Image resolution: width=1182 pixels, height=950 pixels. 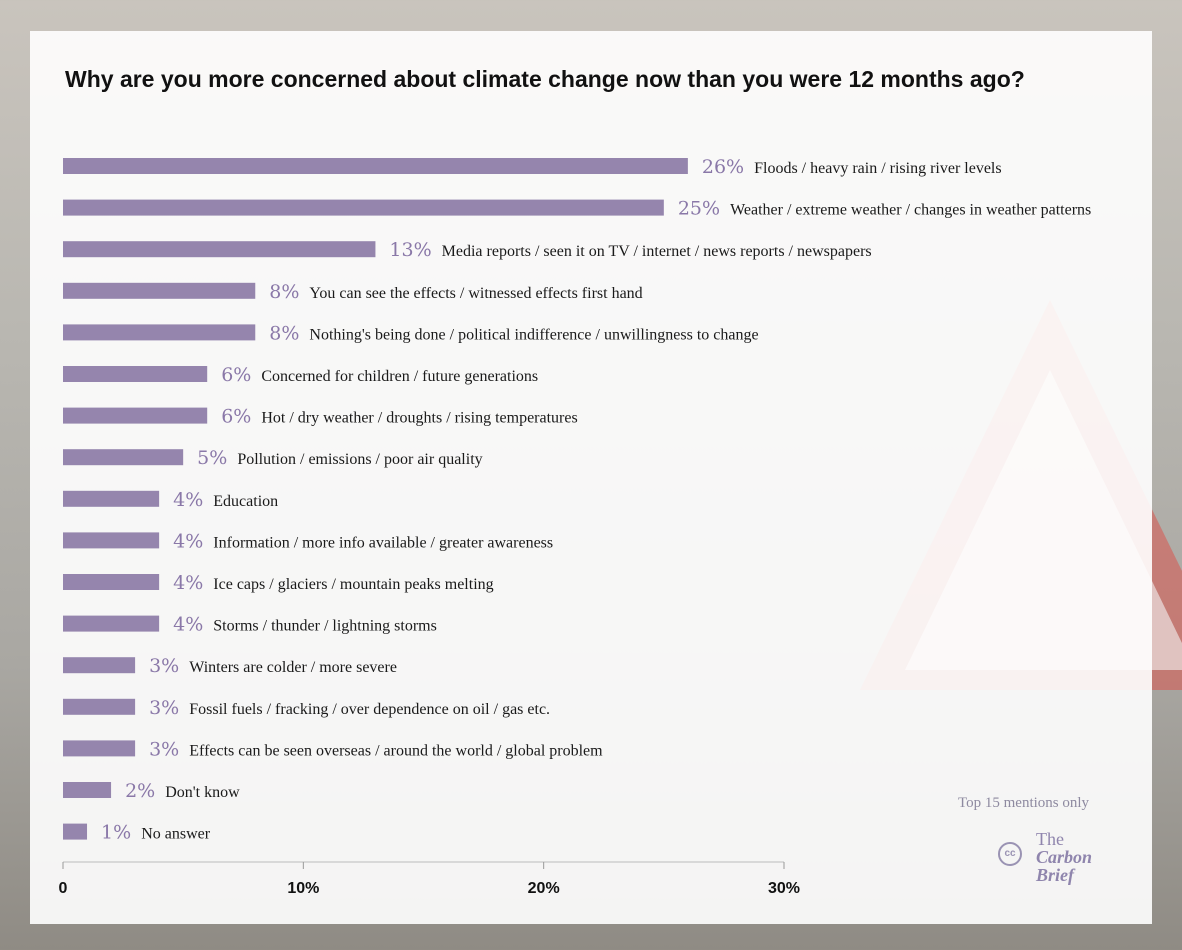 What do you see at coordinates (325, 626) in the screenshot?
I see `category-label: Storms / thunder / lightning storms` at bounding box center [325, 626].